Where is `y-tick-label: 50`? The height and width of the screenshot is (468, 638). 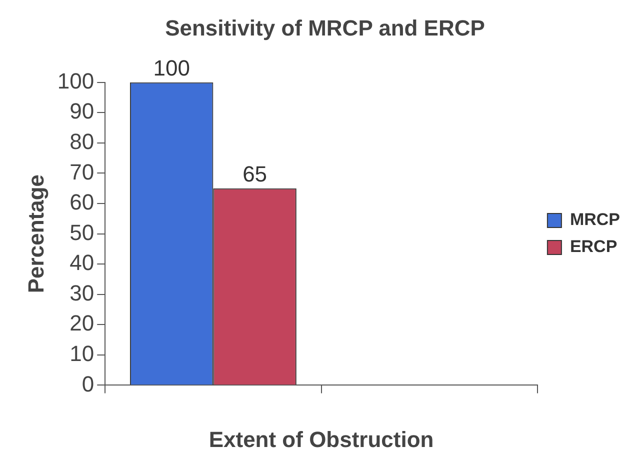
y-tick-label: 50 is located at coordinates (82, 232).